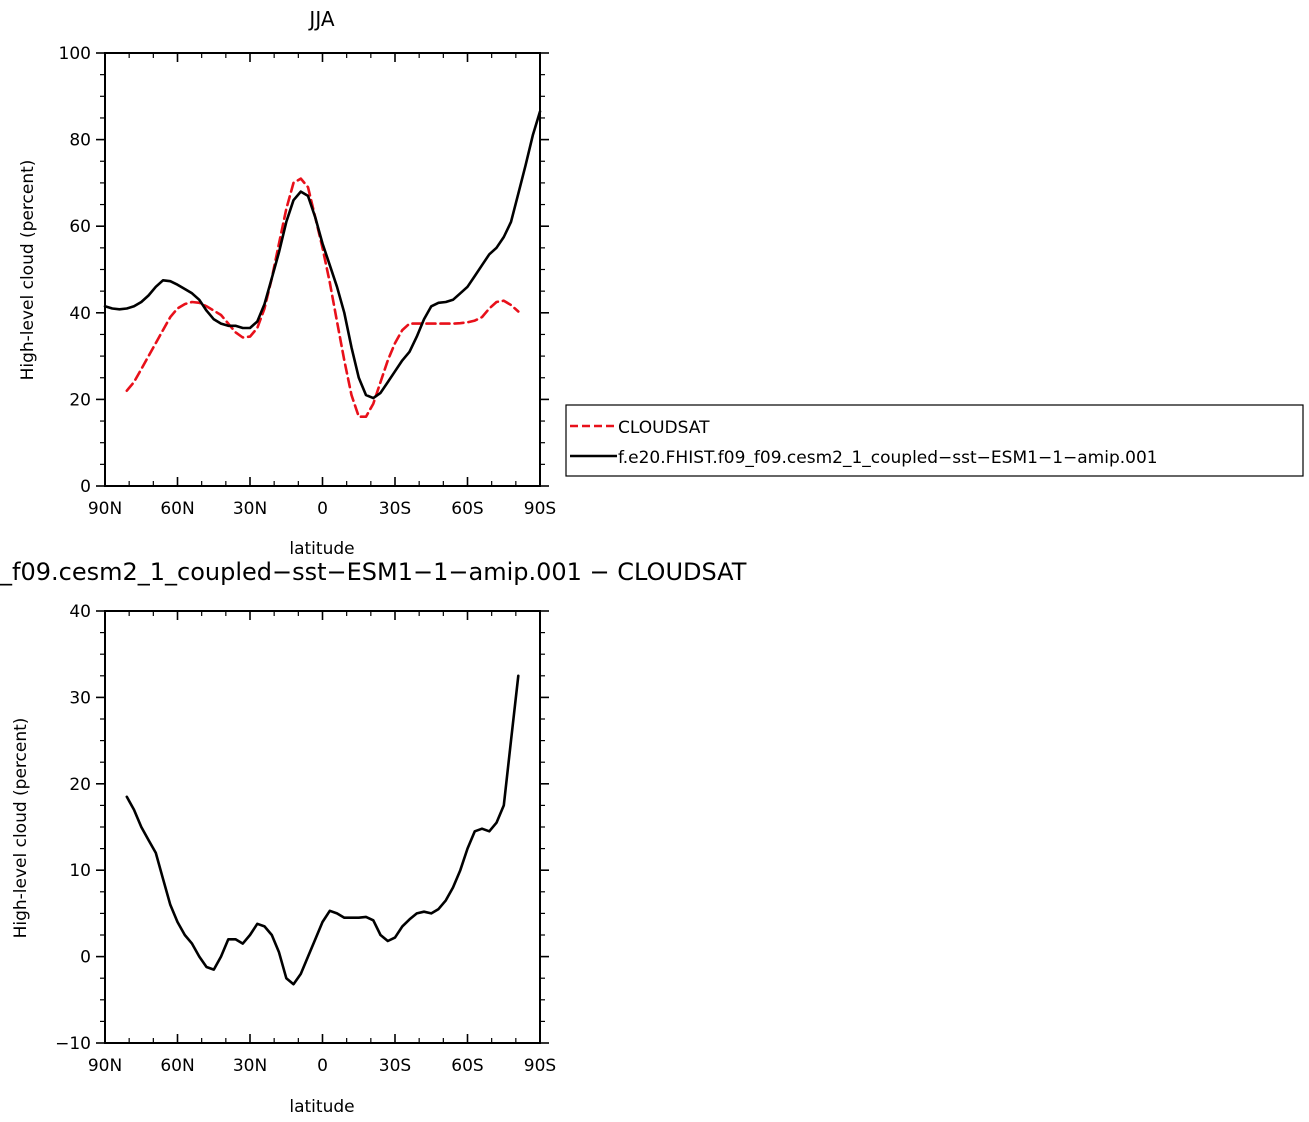  Describe the element at coordinates (540, 509) in the screenshot. I see `top-x-tick-label: 90S` at that location.